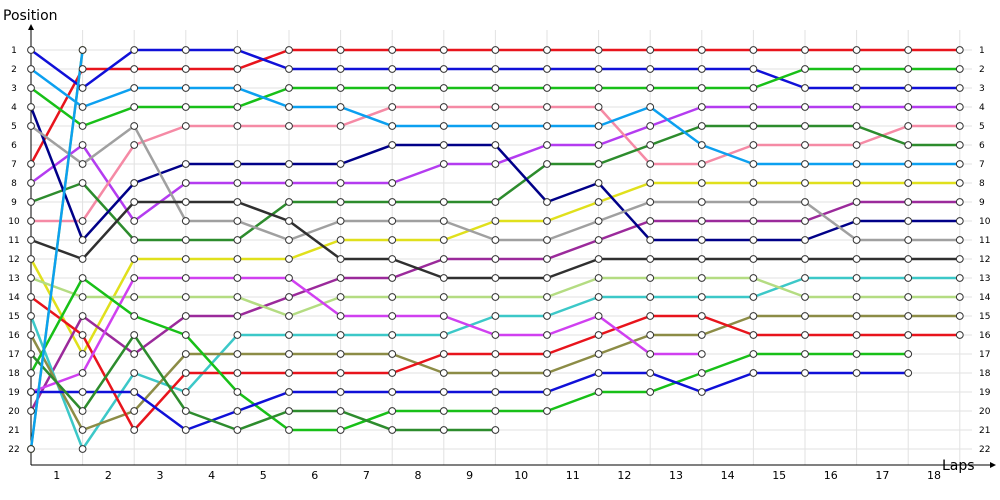  Describe the element at coordinates (263, 382) in the screenshot. I see `series-line` at that location.